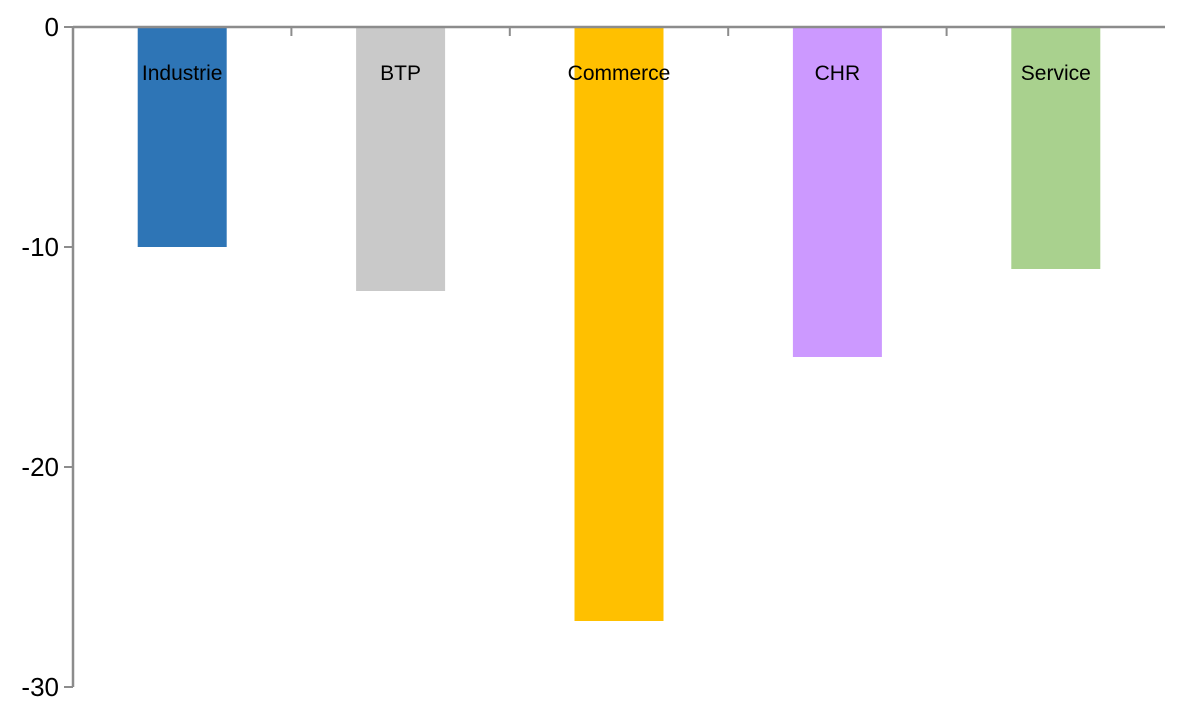 The image size is (1182, 706). I want to click on category-label-commerce: Commerce, so click(619, 73).